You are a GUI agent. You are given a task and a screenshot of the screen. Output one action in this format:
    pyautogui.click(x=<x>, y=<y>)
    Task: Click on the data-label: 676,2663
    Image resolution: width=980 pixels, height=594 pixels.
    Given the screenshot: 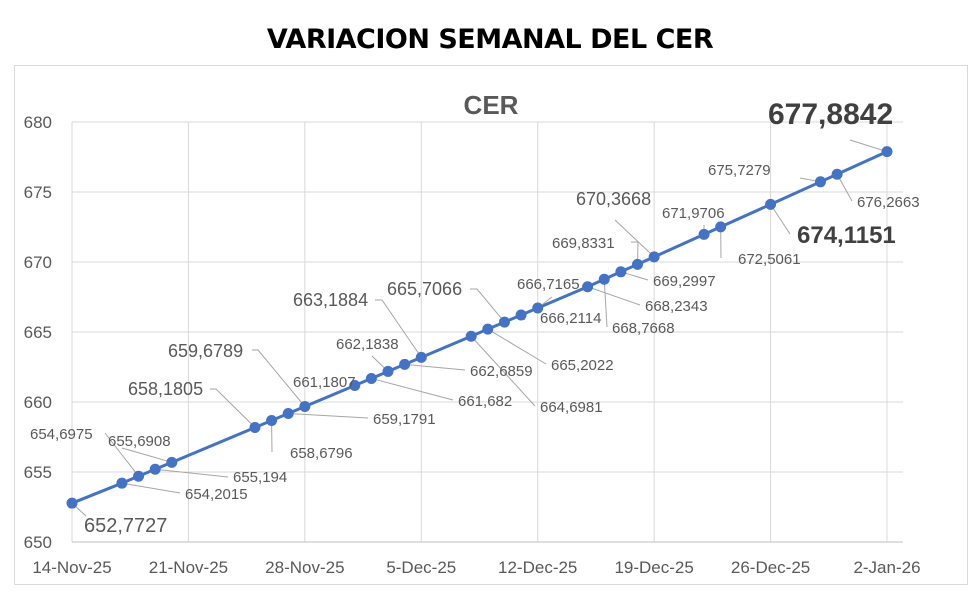 What is the action you would take?
    pyautogui.click(x=888, y=202)
    